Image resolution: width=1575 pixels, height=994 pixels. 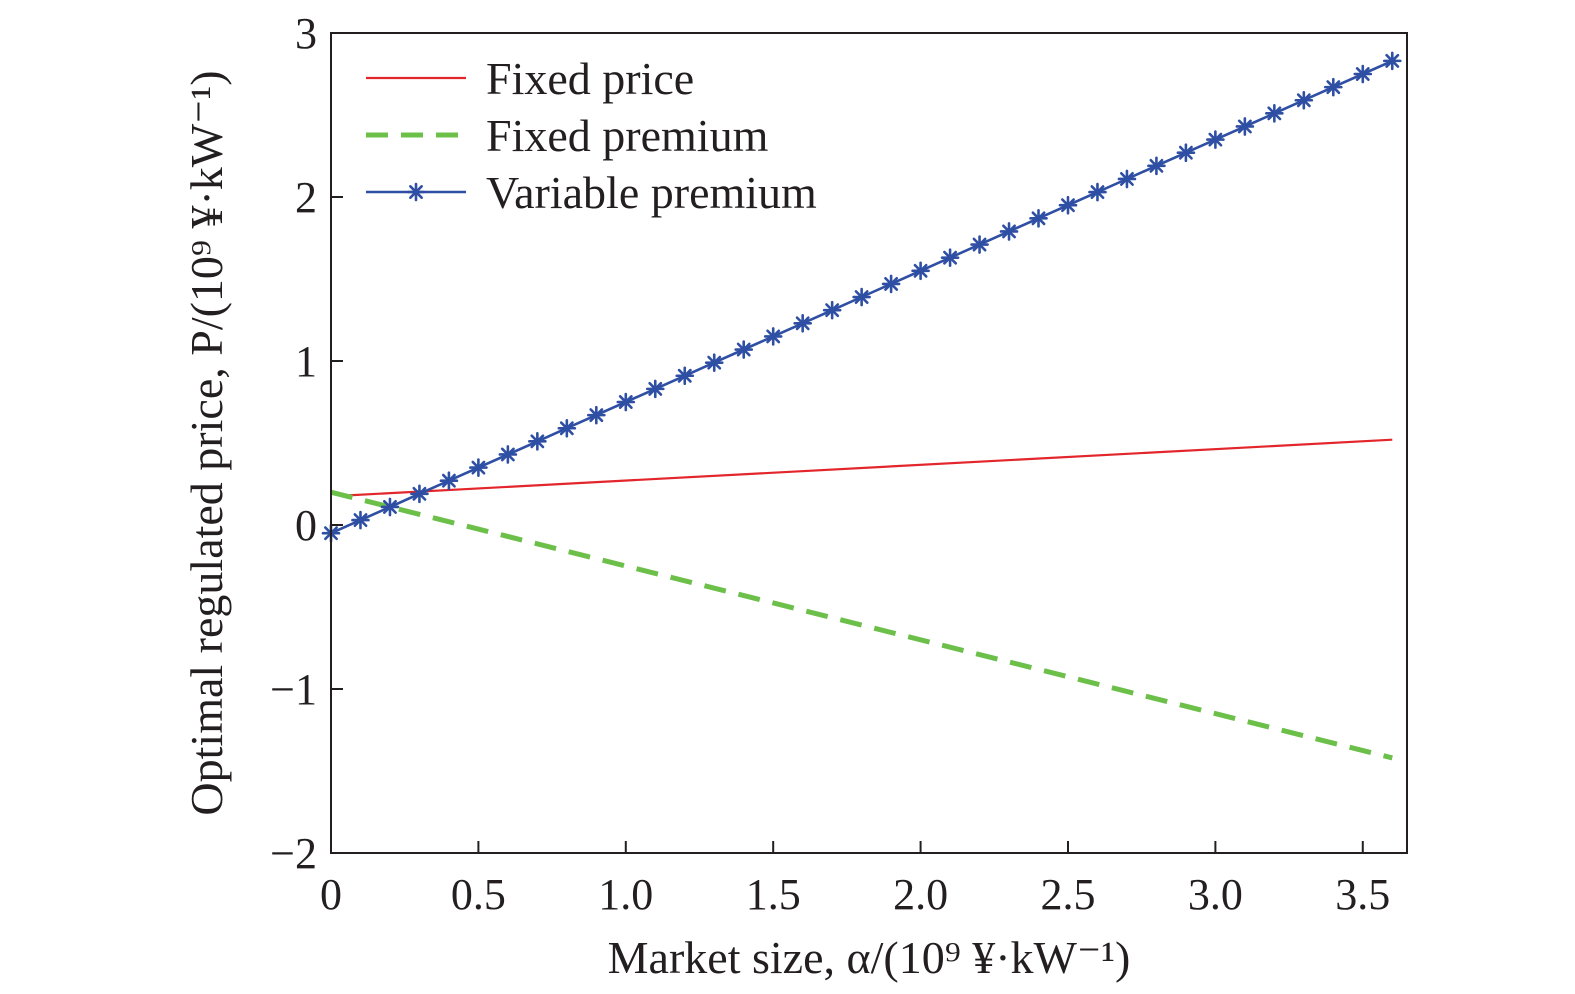 I want to click on y-tick-label: 1, so click(x=306, y=361).